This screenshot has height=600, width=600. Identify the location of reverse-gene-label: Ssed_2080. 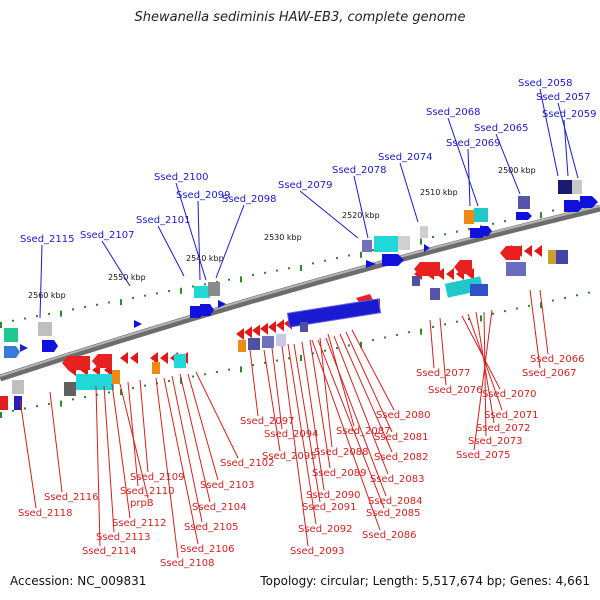
(403, 415).